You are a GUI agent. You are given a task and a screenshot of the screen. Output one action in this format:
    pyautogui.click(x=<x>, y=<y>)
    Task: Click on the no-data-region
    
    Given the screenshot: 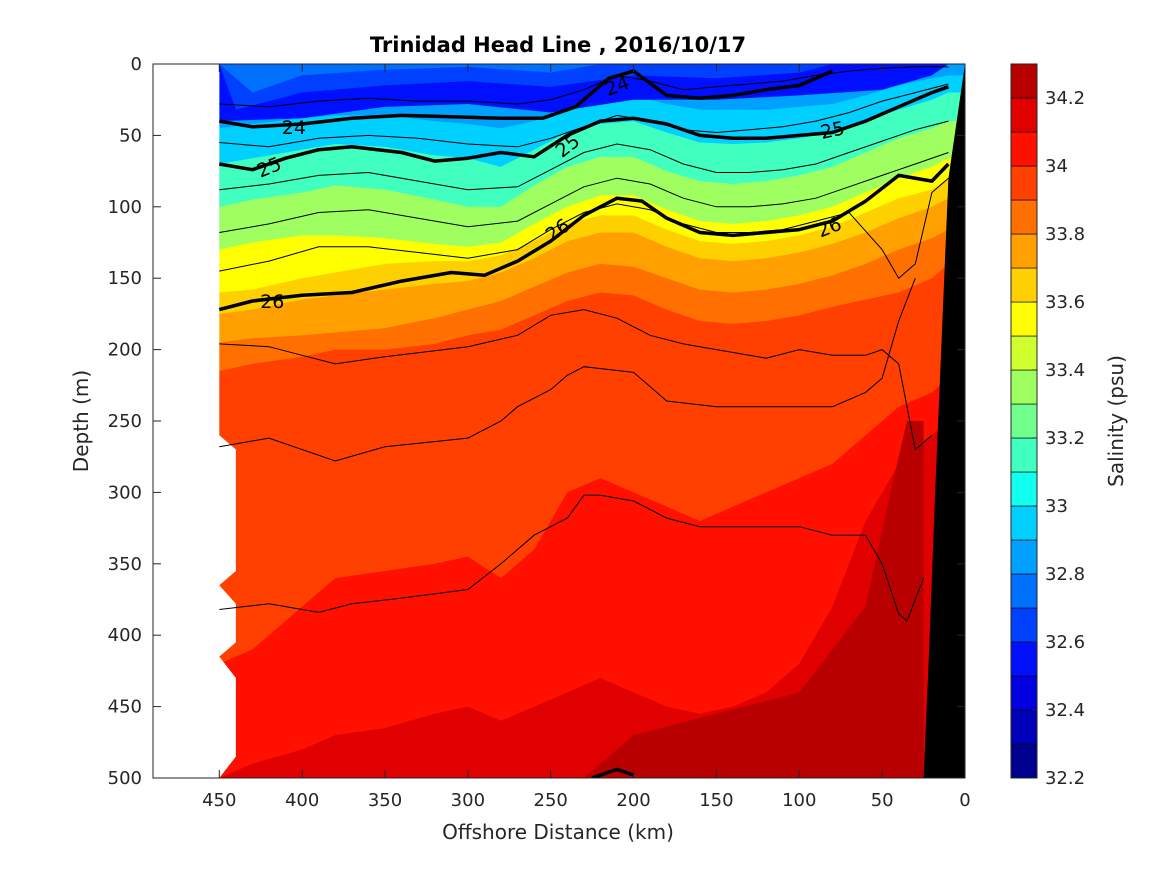 What is the action you would take?
    pyautogui.click(x=194, y=421)
    